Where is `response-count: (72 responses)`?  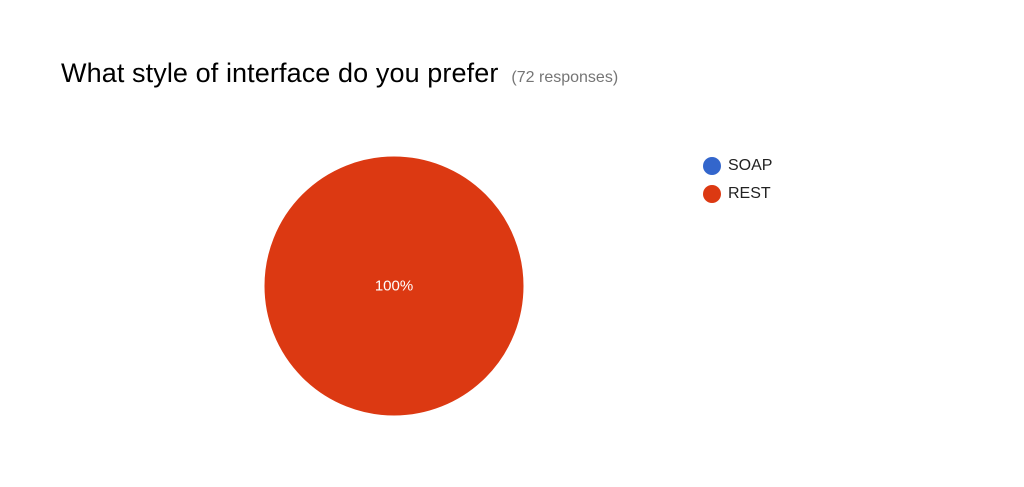
response-count: (72 responses) is located at coordinates (565, 77).